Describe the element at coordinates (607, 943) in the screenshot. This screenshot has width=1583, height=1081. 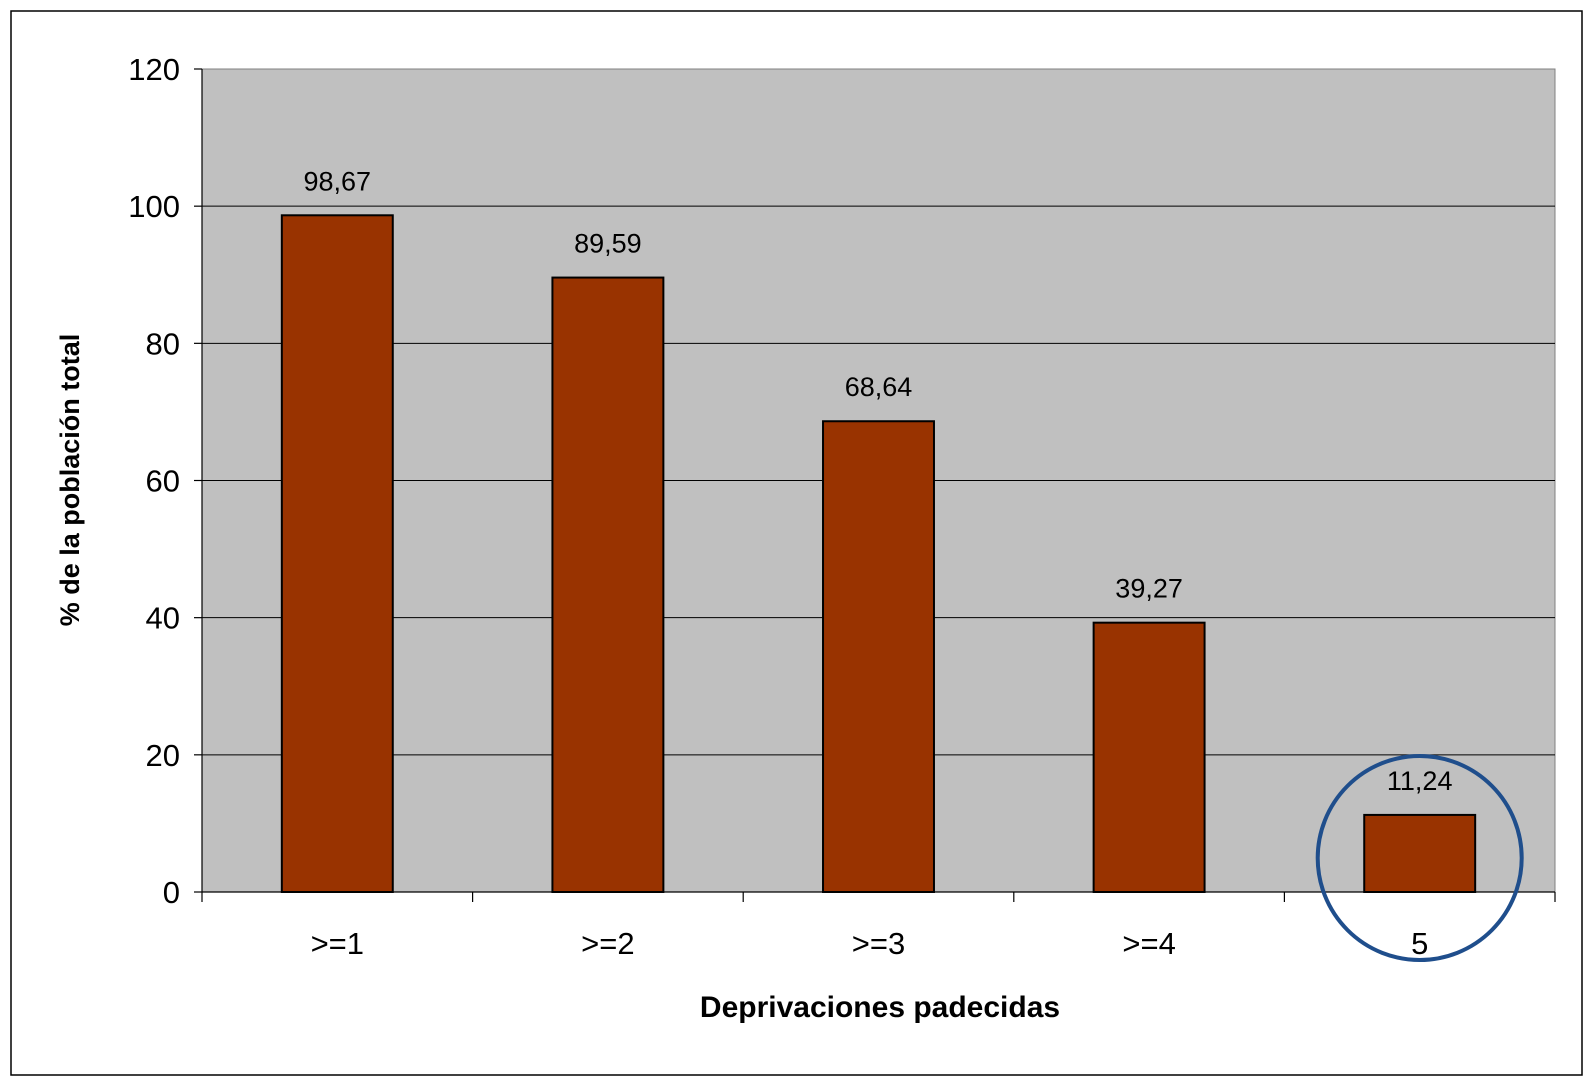
I see `x-tick-label-2: >=2` at that location.